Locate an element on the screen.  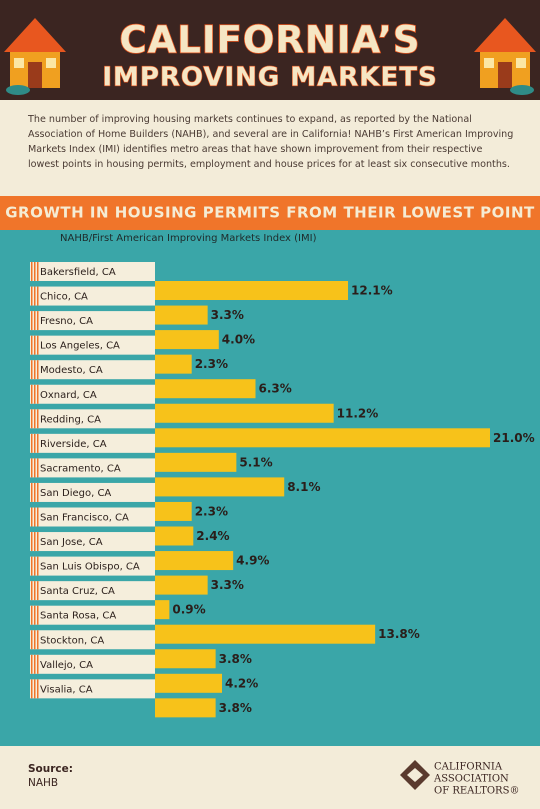
title-line: IMPROVING MARKETS is located at coordinates (269, 78).